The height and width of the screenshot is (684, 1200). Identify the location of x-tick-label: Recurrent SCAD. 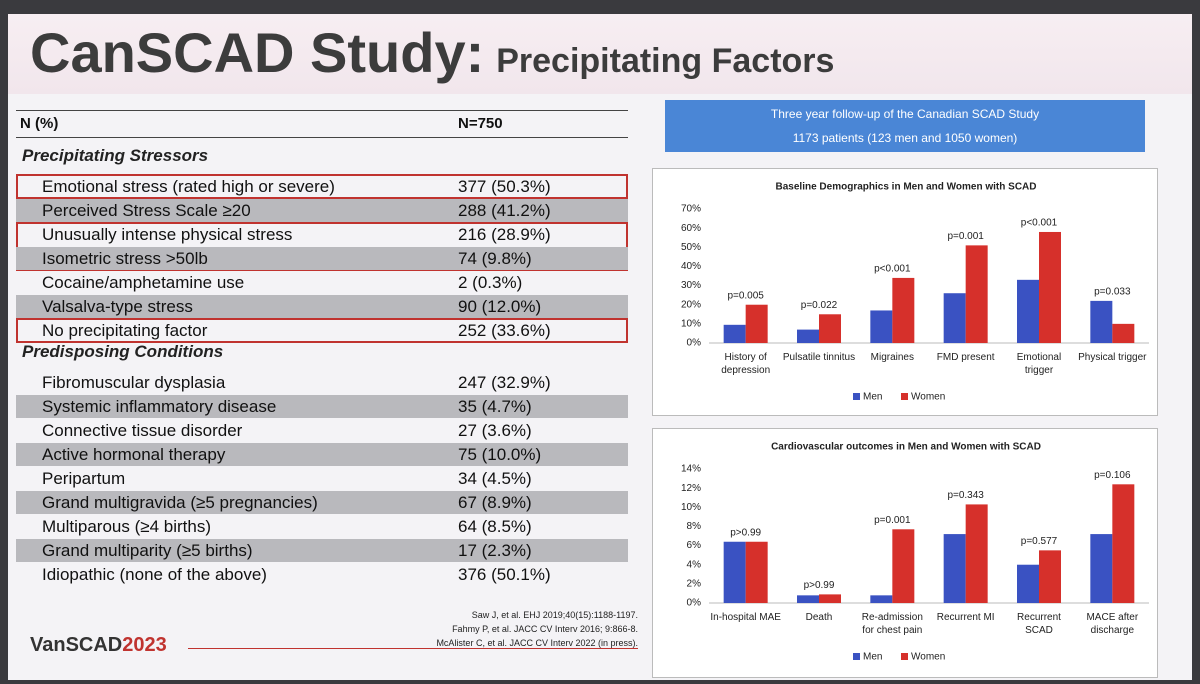
(1039, 624).